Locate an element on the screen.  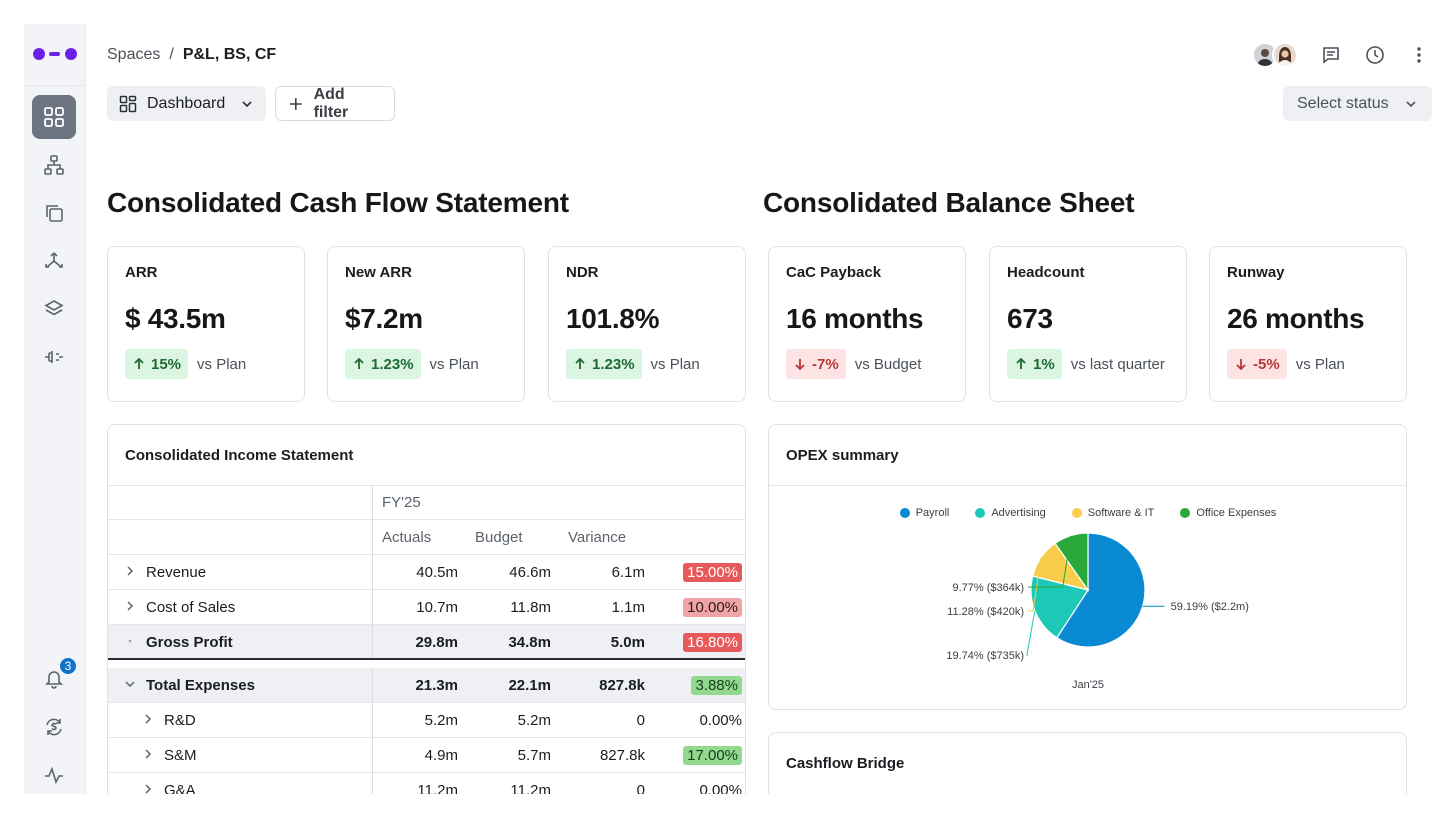
row-label: S&M is located at coordinates (180, 755).